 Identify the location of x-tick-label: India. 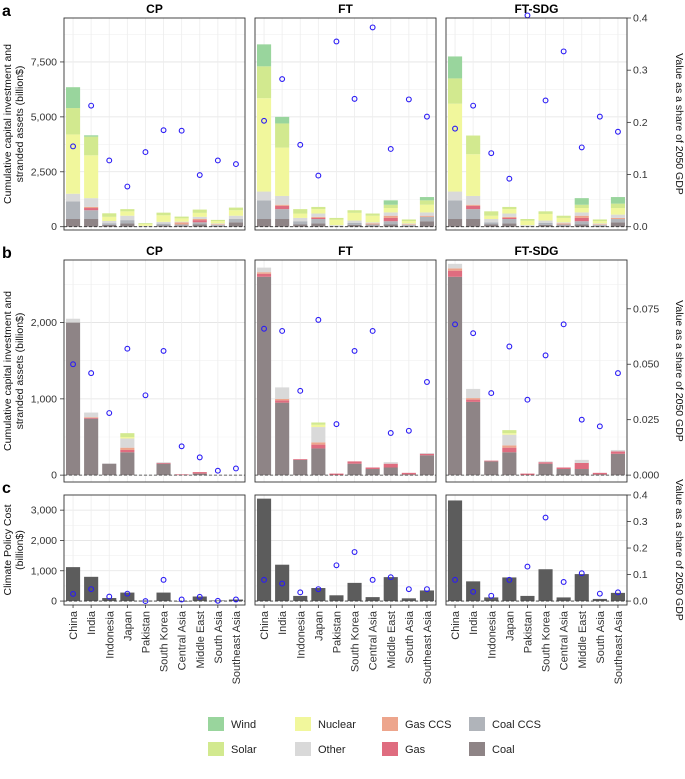
(92, 622).